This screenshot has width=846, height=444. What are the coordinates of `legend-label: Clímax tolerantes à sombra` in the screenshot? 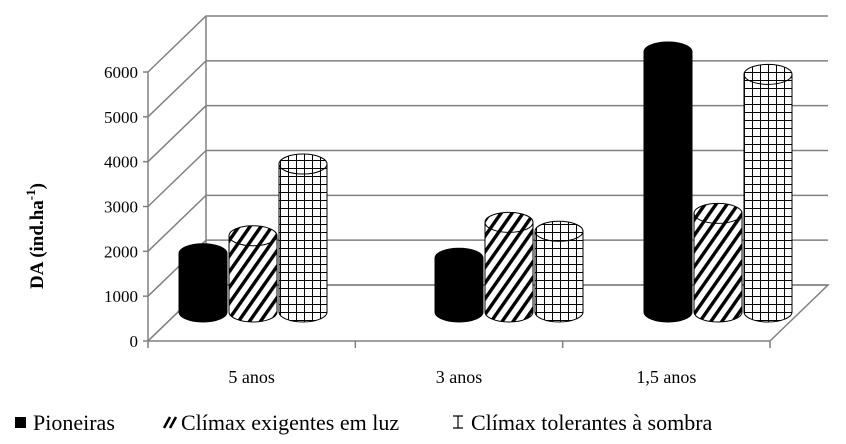 It's located at (592, 422).